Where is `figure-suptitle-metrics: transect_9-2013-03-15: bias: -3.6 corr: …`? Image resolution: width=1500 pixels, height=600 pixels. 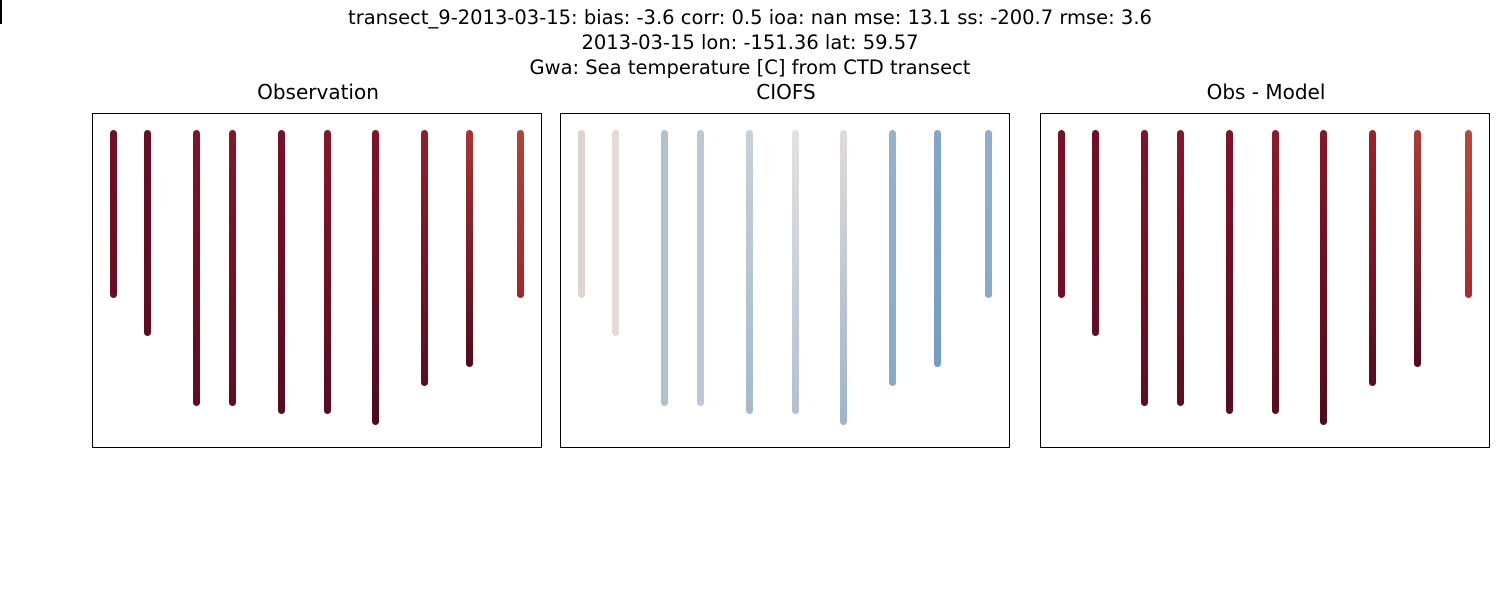 figure-suptitle-metrics: transect_9-2013-03-15: bias: -3.6 corr: … is located at coordinates (750, 17).